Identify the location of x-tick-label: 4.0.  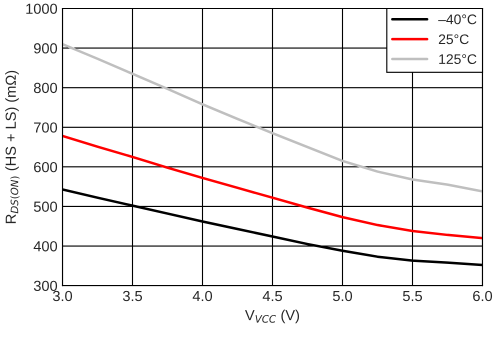
(202, 296).